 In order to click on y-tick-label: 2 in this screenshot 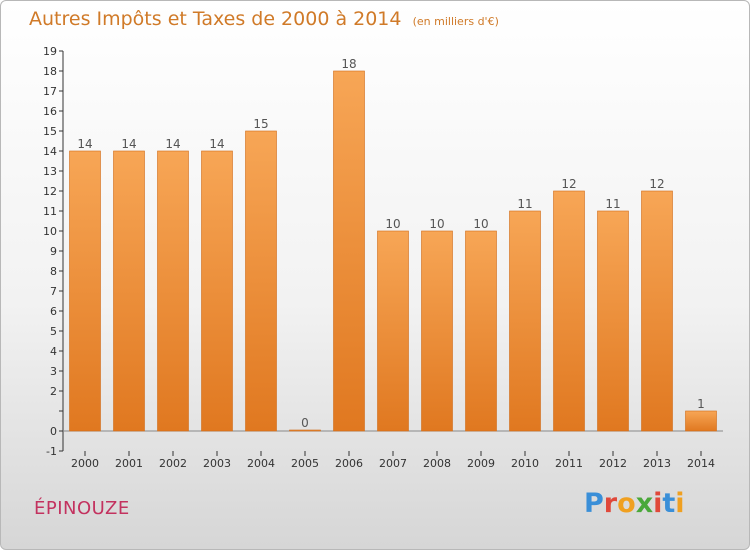, I will do `click(53, 391)`.